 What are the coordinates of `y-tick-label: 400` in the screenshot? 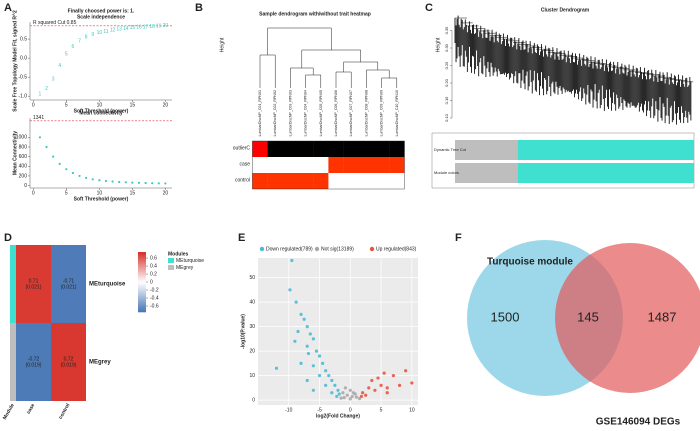 It's located at (23, 167).